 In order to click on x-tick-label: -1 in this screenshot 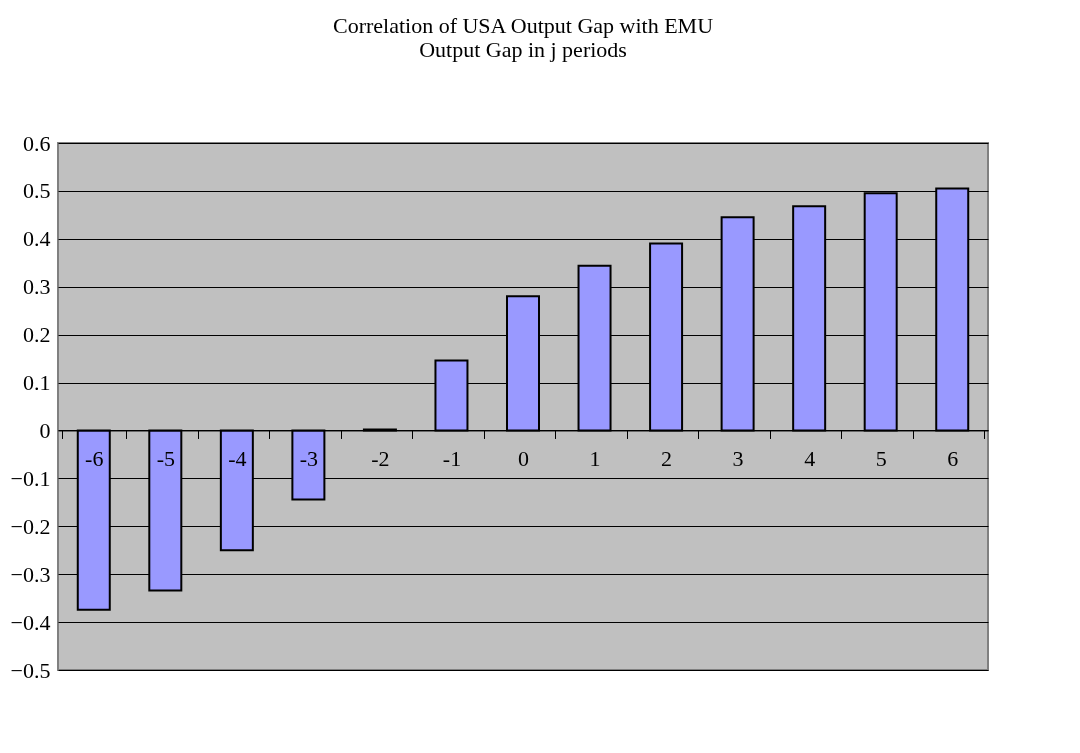, I will do `click(452, 458)`.